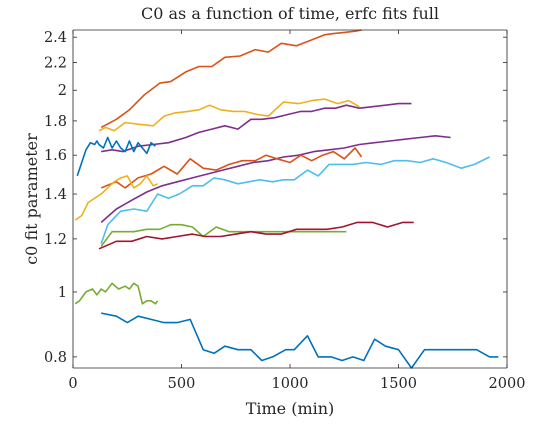 The image size is (560, 425). What do you see at coordinates (55, 64) in the screenshot?
I see `y-tick-label: 2.2` at bounding box center [55, 64].